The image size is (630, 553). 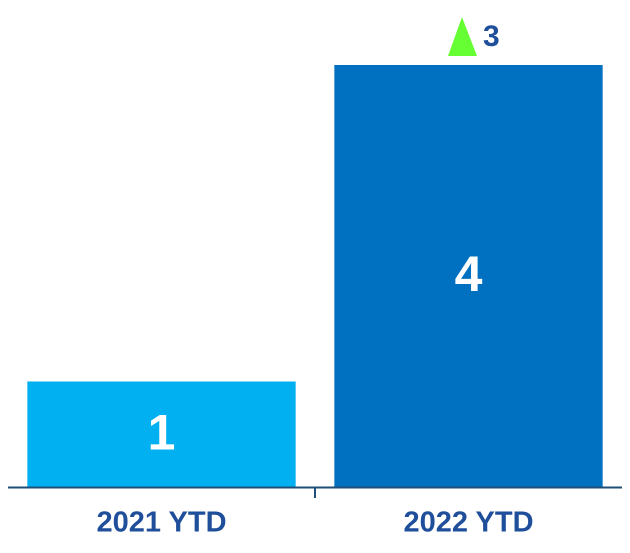 What do you see at coordinates (491, 36) in the screenshot?
I see `difference-label: 3` at bounding box center [491, 36].